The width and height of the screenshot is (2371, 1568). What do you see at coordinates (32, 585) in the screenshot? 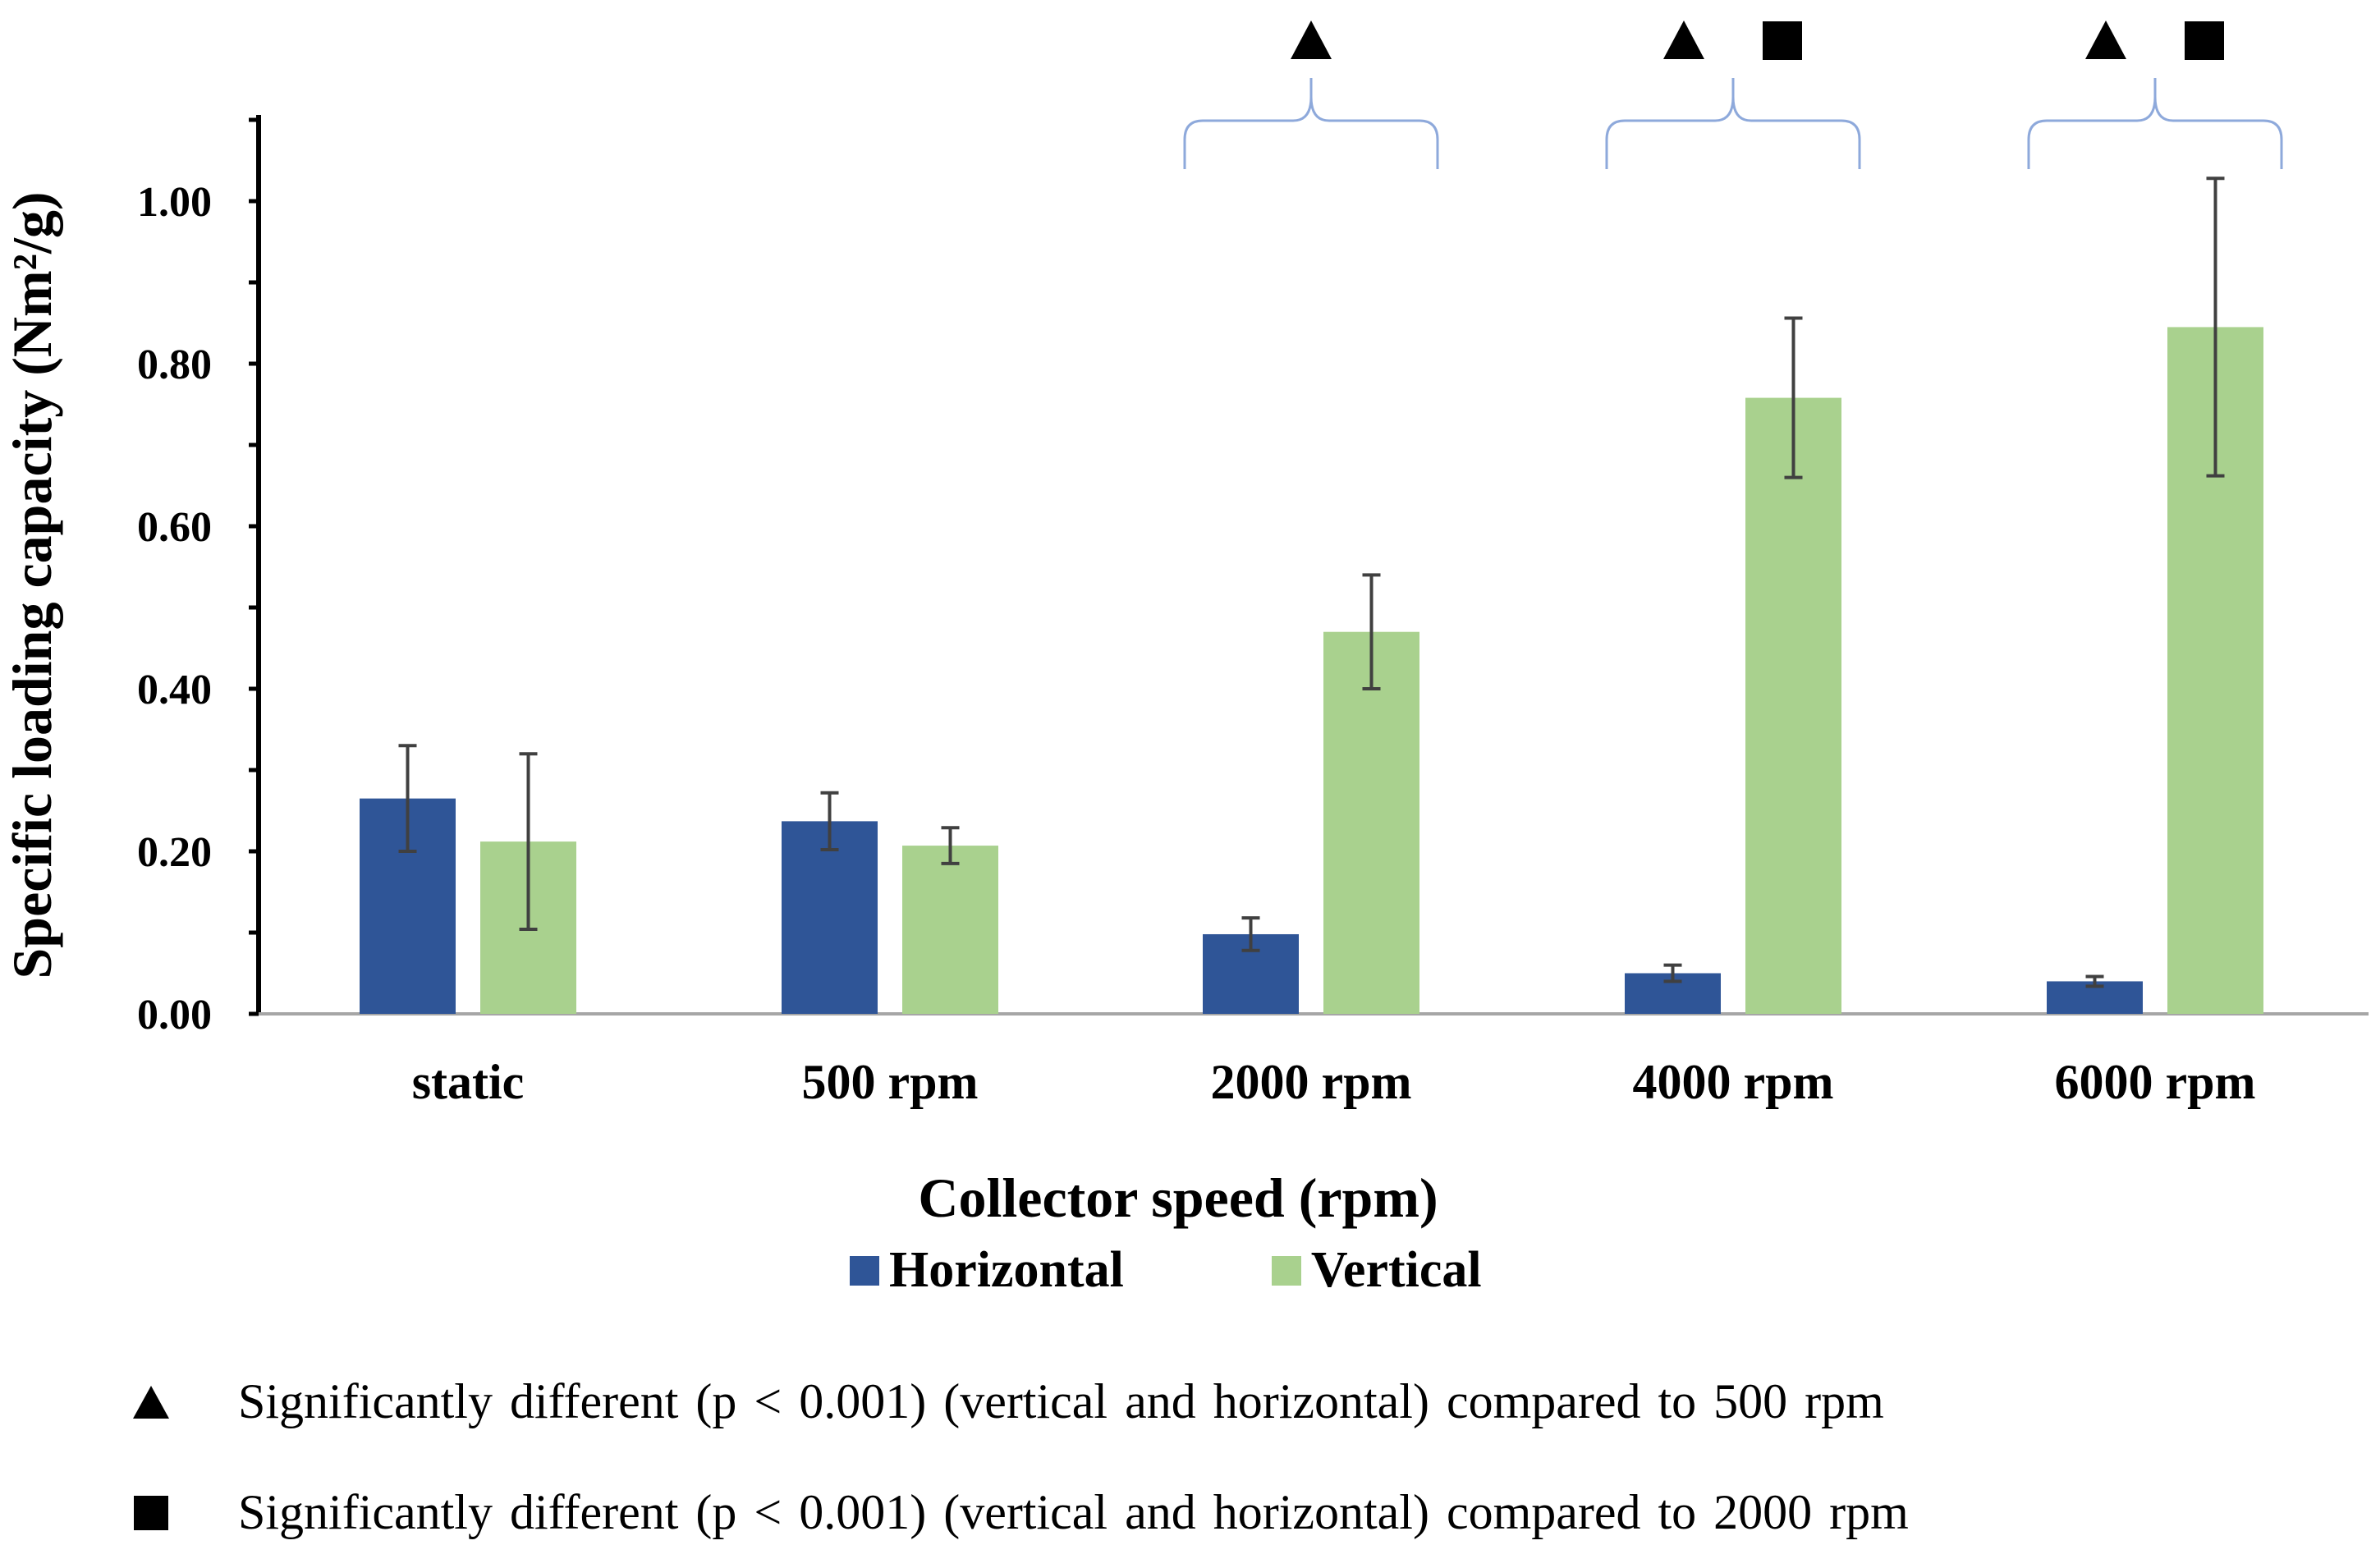
I see `y-axis-title: Specific loading capacity (Nm²/g)` at bounding box center [32, 585].